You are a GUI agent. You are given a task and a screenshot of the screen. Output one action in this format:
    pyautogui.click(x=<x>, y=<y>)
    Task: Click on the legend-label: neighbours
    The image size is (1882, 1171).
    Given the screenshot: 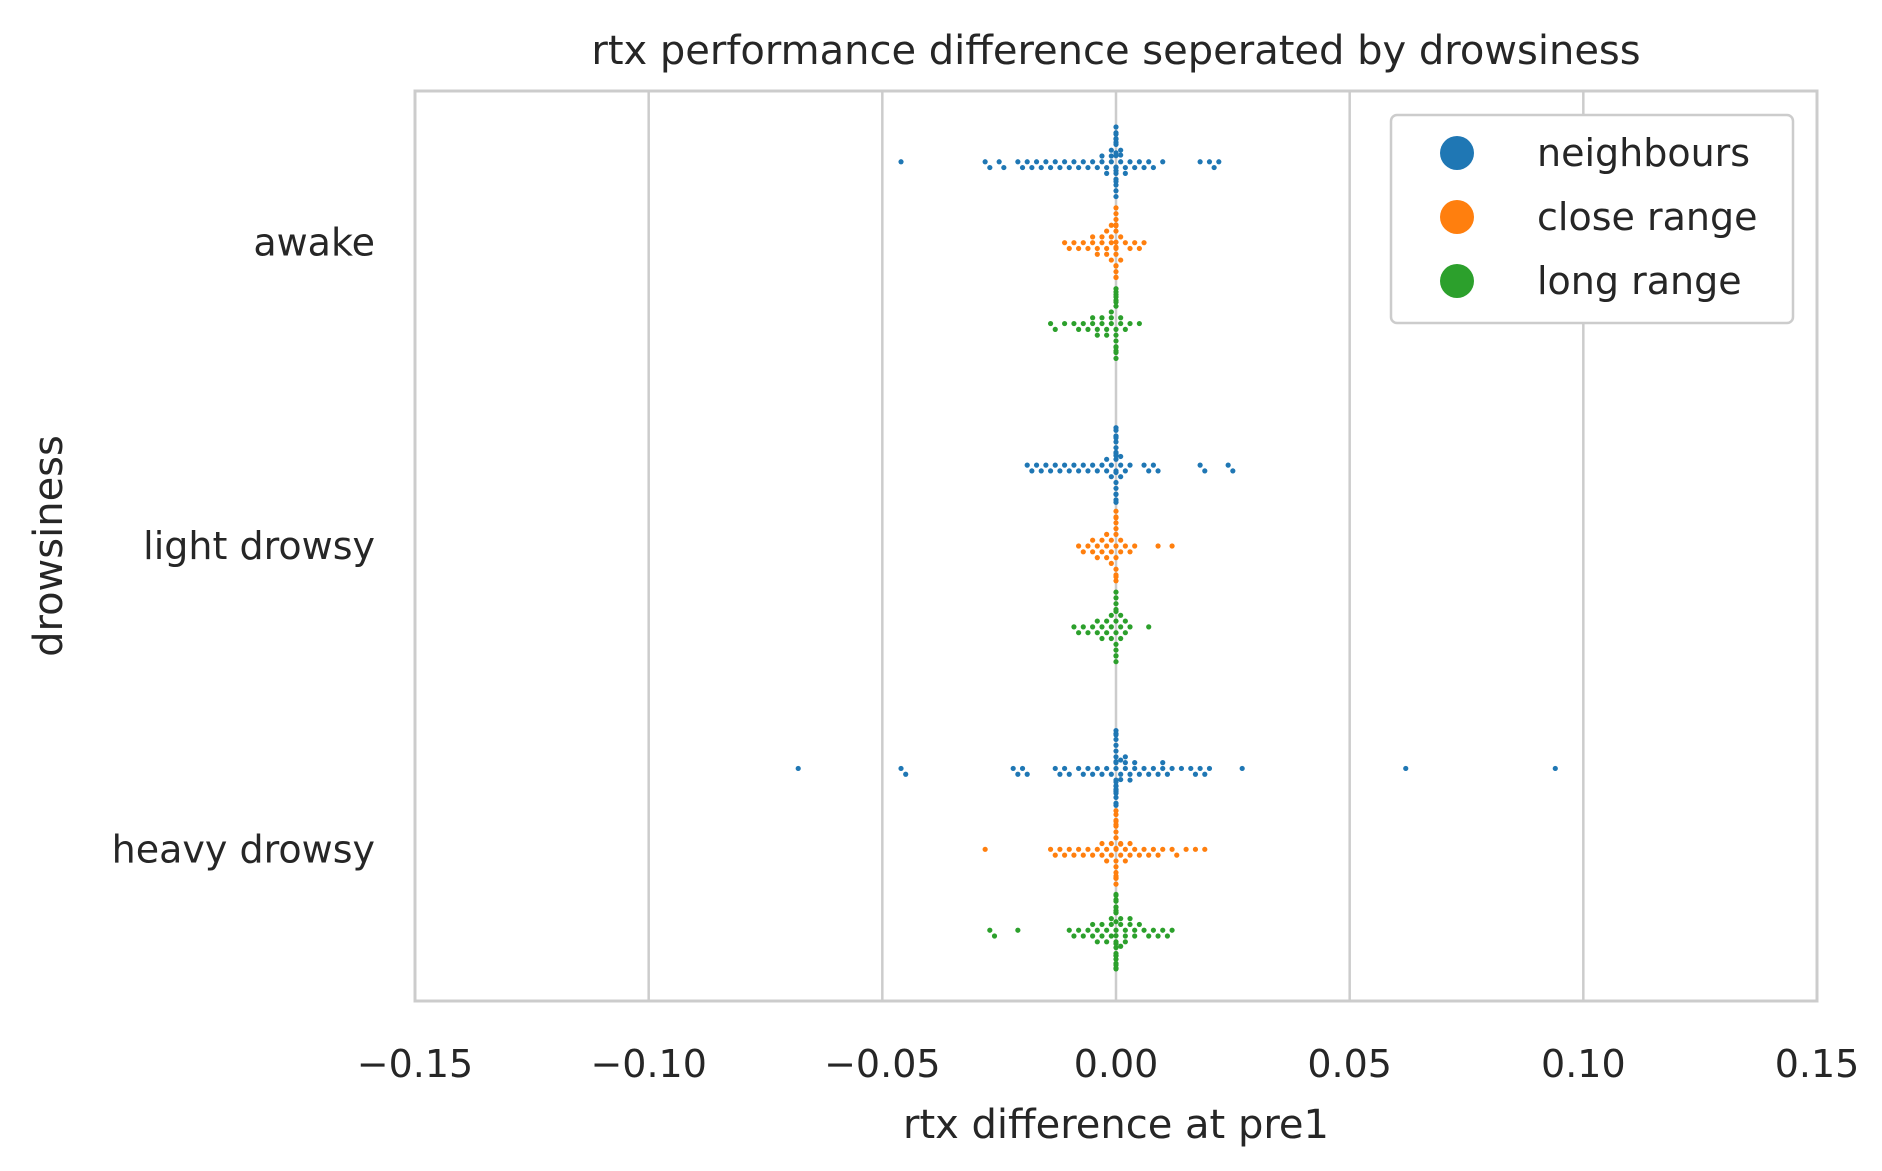 What is the action you would take?
    pyautogui.click(x=1643, y=153)
    